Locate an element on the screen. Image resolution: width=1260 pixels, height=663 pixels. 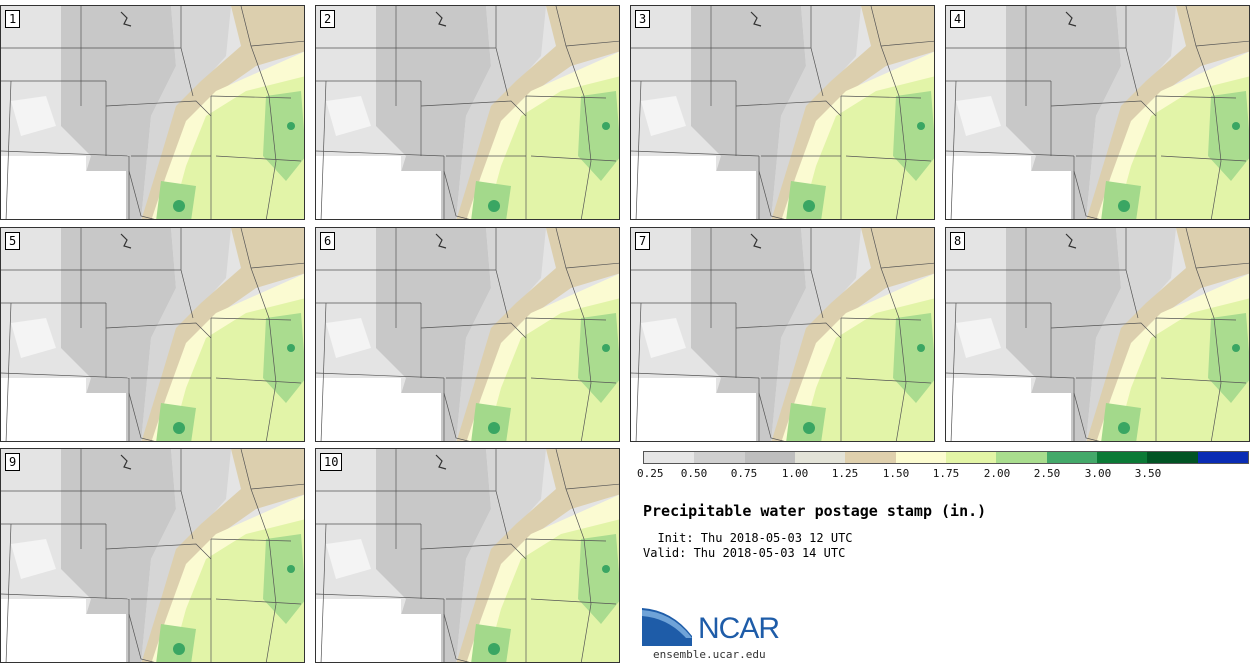
legend-tick-label: 0.50 is located at coordinates (694, 473).